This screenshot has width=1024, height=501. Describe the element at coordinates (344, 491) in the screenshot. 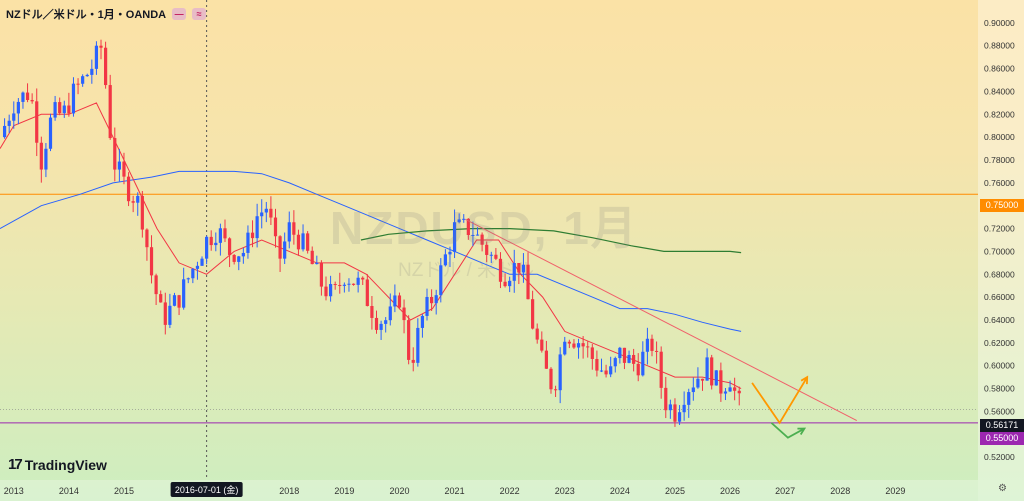

I see `x-tick-label: 2019` at that location.